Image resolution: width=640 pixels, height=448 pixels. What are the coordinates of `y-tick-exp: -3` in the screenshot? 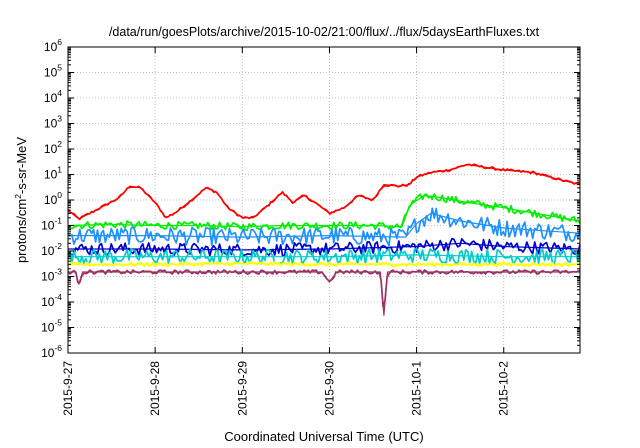 It's located at (58, 272).